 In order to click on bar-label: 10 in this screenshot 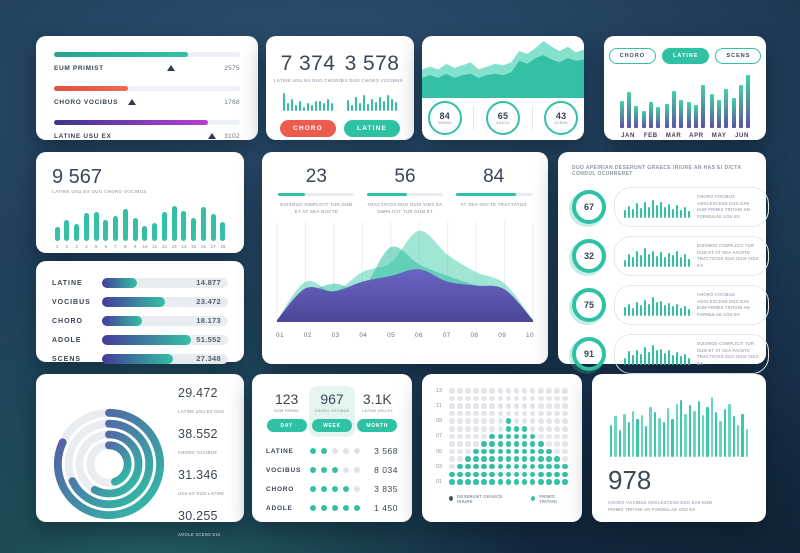, I will do `click(145, 247)`.